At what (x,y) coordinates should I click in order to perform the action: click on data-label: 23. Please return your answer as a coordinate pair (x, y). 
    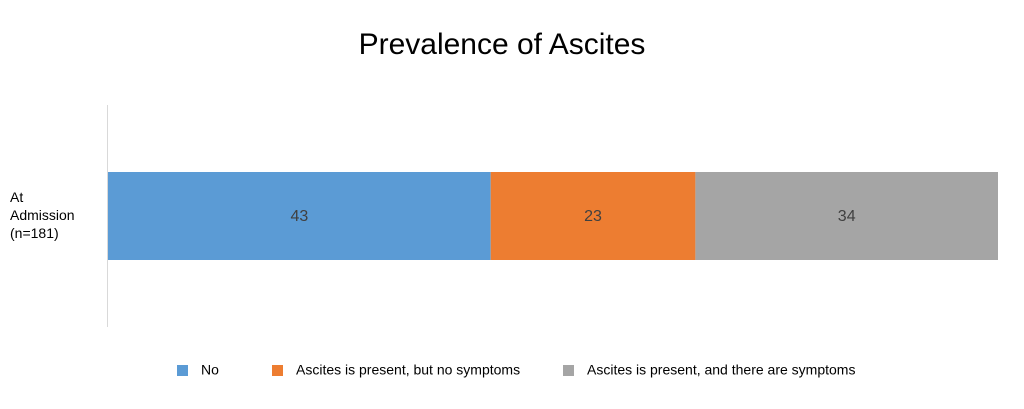
    Looking at the image, I should click on (593, 216).